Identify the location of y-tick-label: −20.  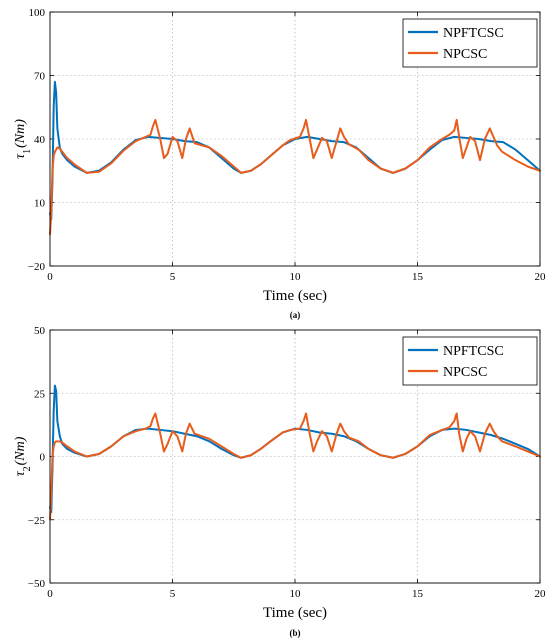
(37, 267).